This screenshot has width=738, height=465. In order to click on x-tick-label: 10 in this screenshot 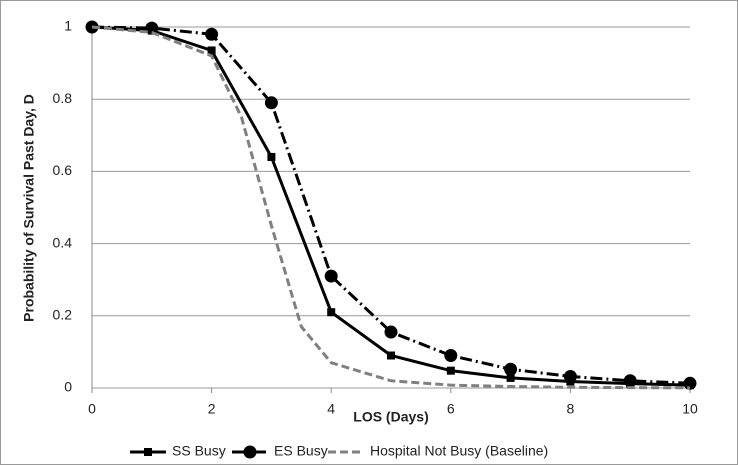, I will do `click(690, 409)`.